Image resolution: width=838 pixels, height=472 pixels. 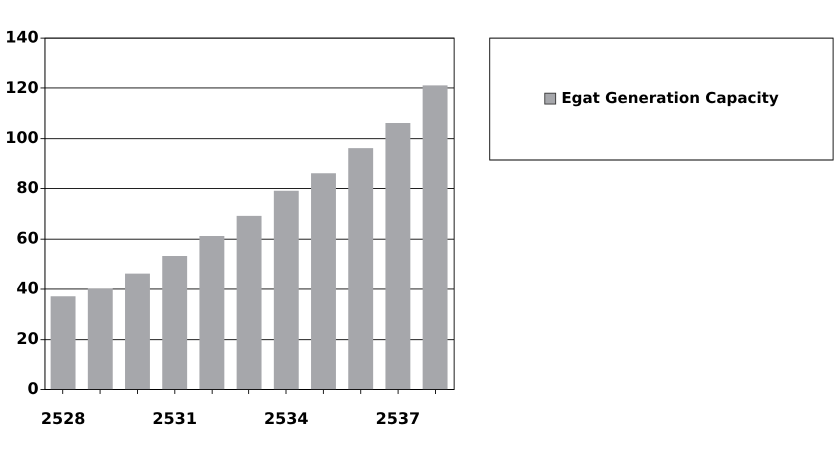 What do you see at coordinates (286, 418) in the screenshot?
I see `x-tick-label: 2534` at bounding box center [286, 418].